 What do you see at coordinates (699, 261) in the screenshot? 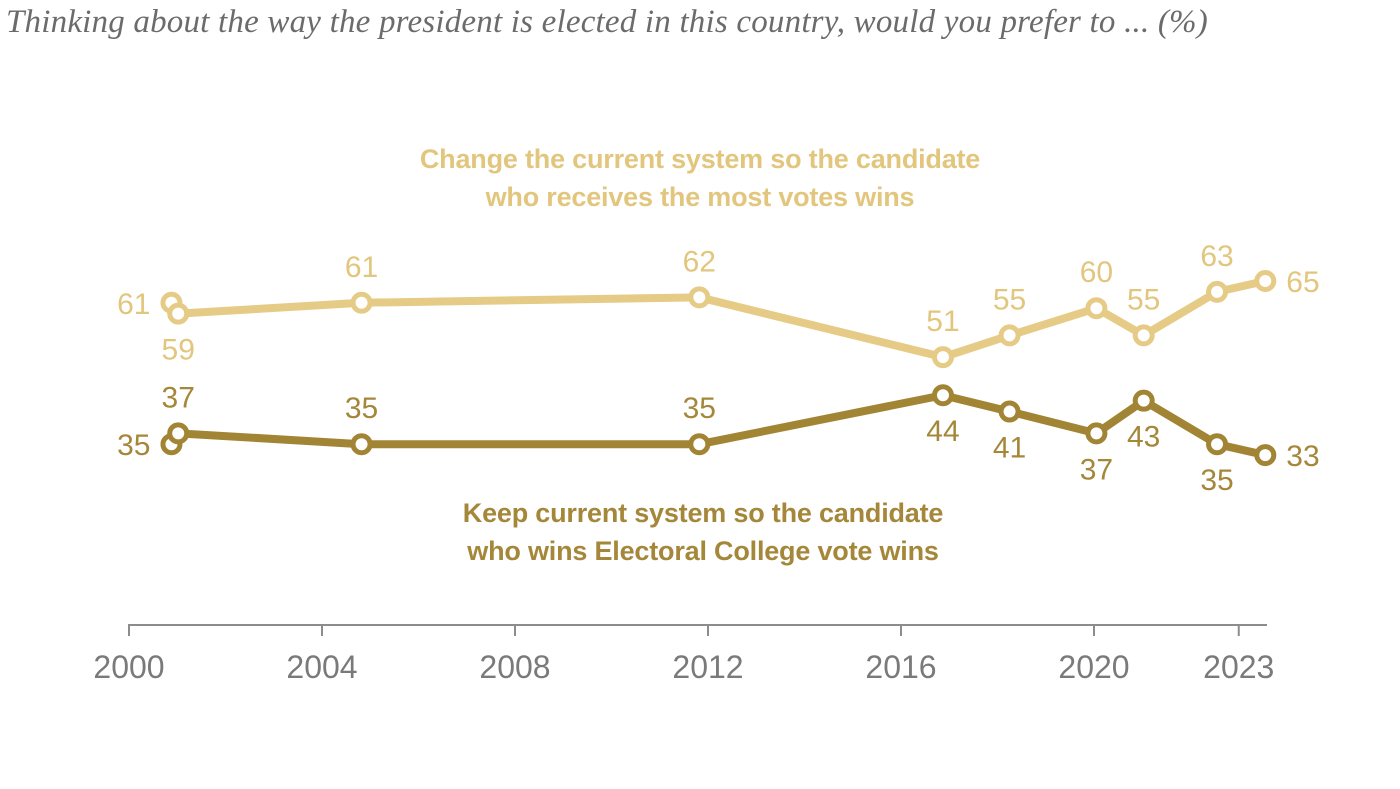
I see `data-point-label: 62` at bounding box center [699, 261].